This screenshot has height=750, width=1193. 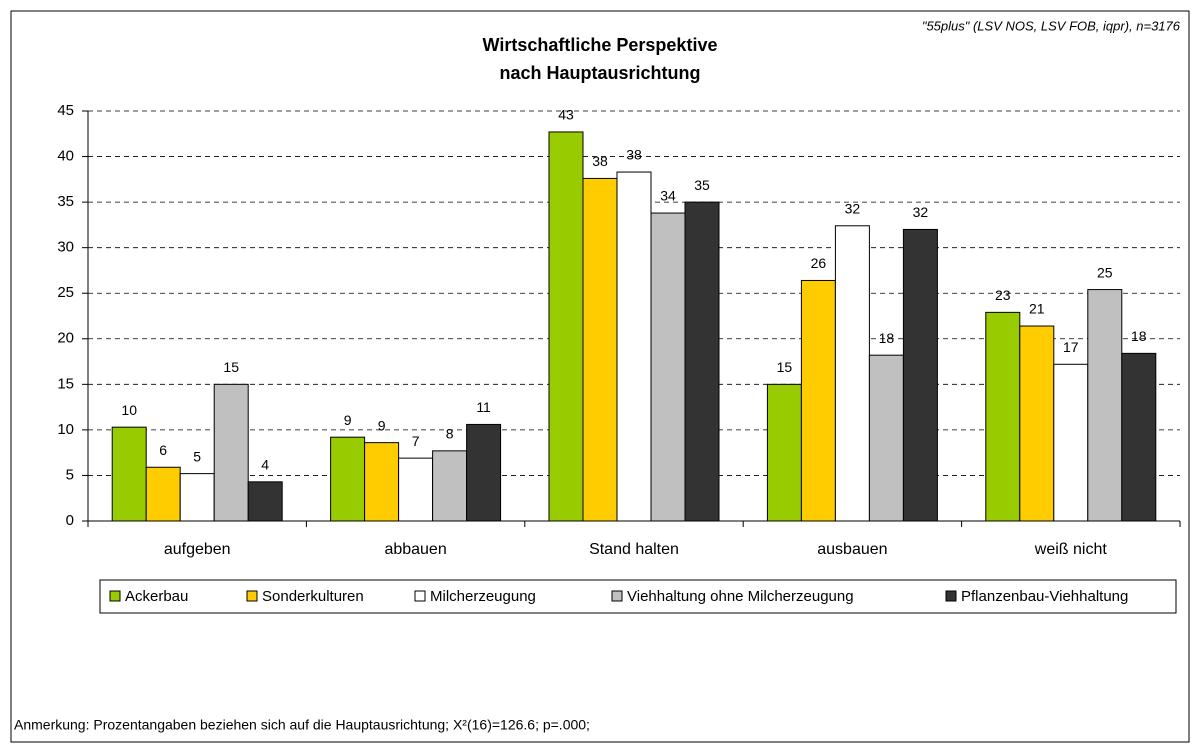 I want to click on legend-label: Pflanzenbau-Viehhaltung, so click(x=1044, y=596).